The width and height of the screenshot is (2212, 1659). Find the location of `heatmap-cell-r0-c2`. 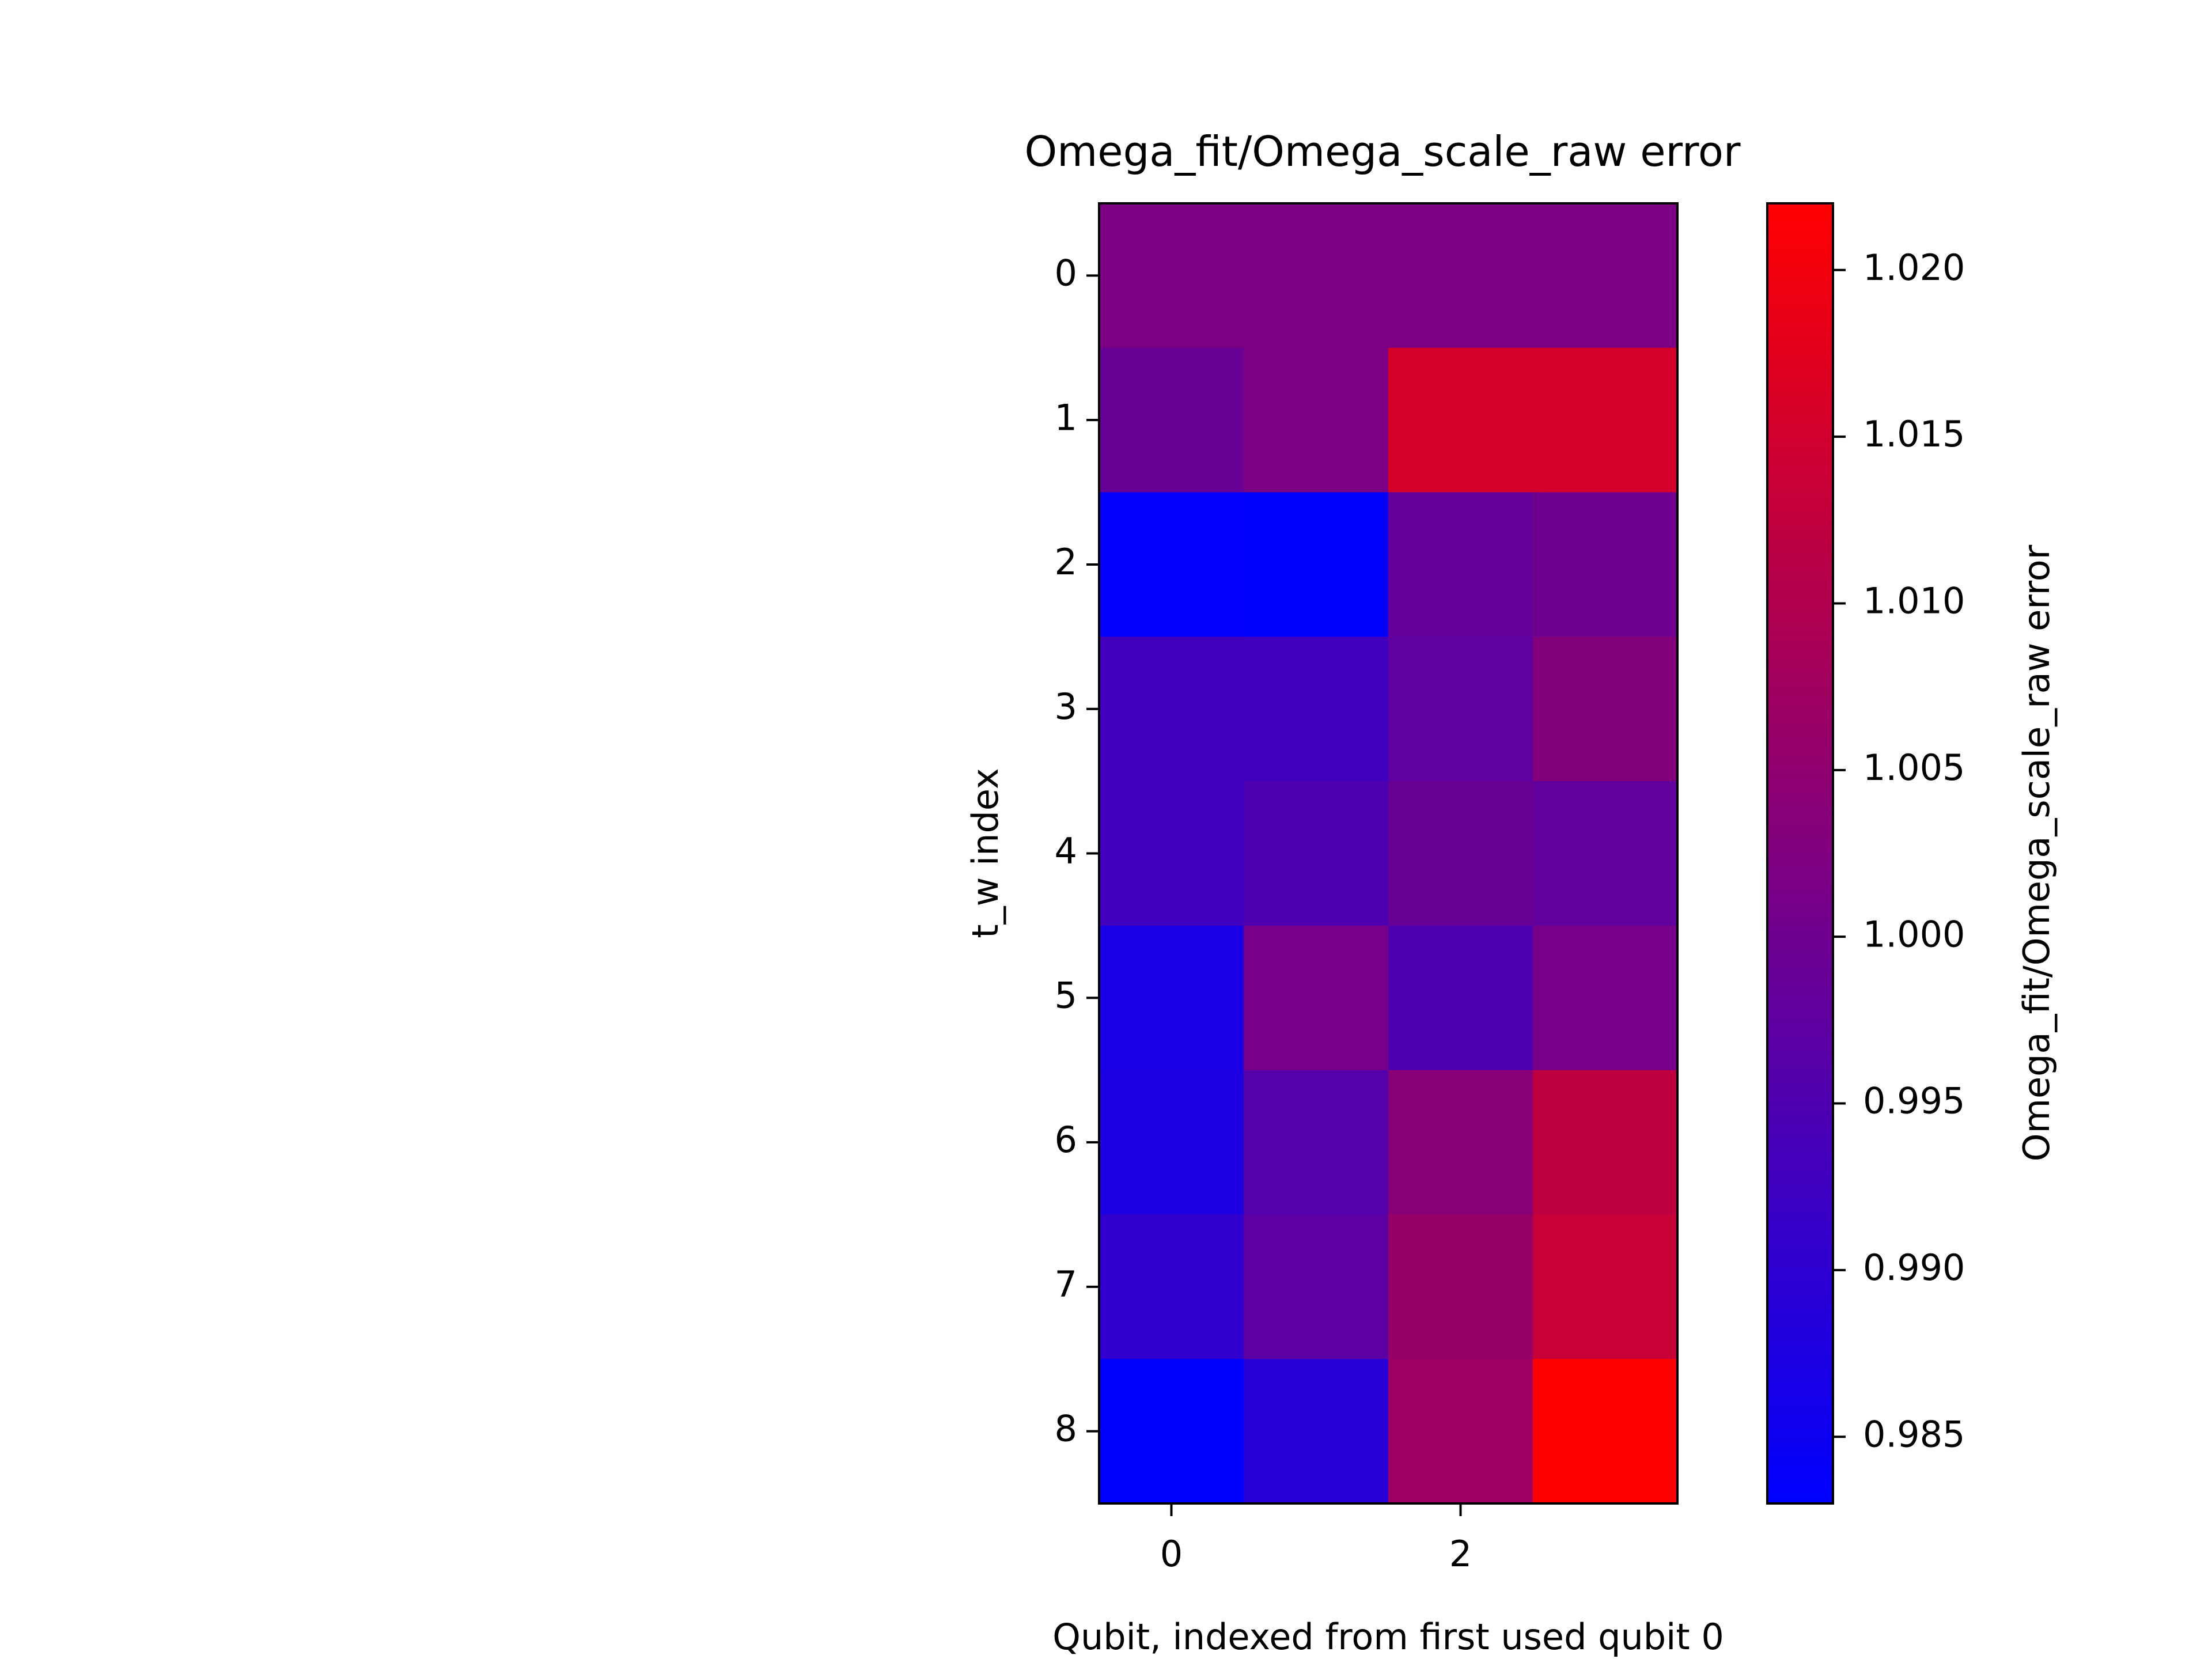

heatmap-cell-r0-c2 is located at coordinates (1460, 276).